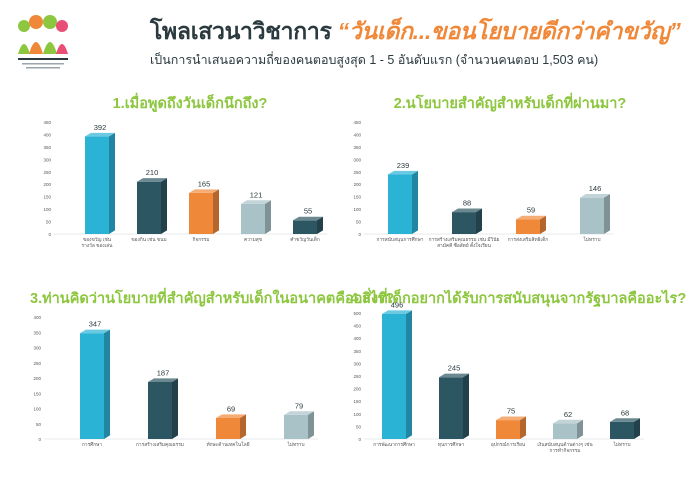 This screenshot has width=700, height=495. I want to click on x-tick-label-line: ของขวัญ เช่น, so click(97, 240).